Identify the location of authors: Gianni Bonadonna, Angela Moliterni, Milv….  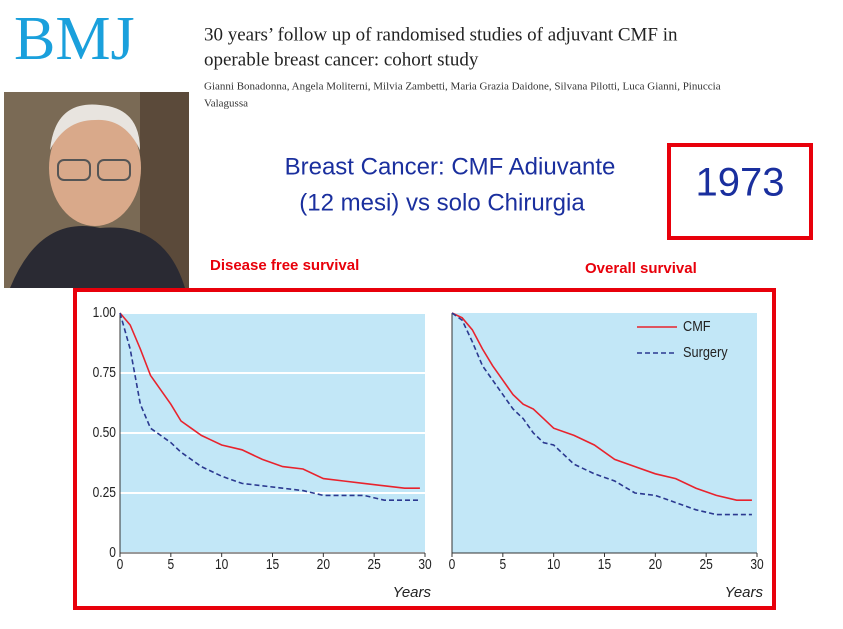
(462, 87).